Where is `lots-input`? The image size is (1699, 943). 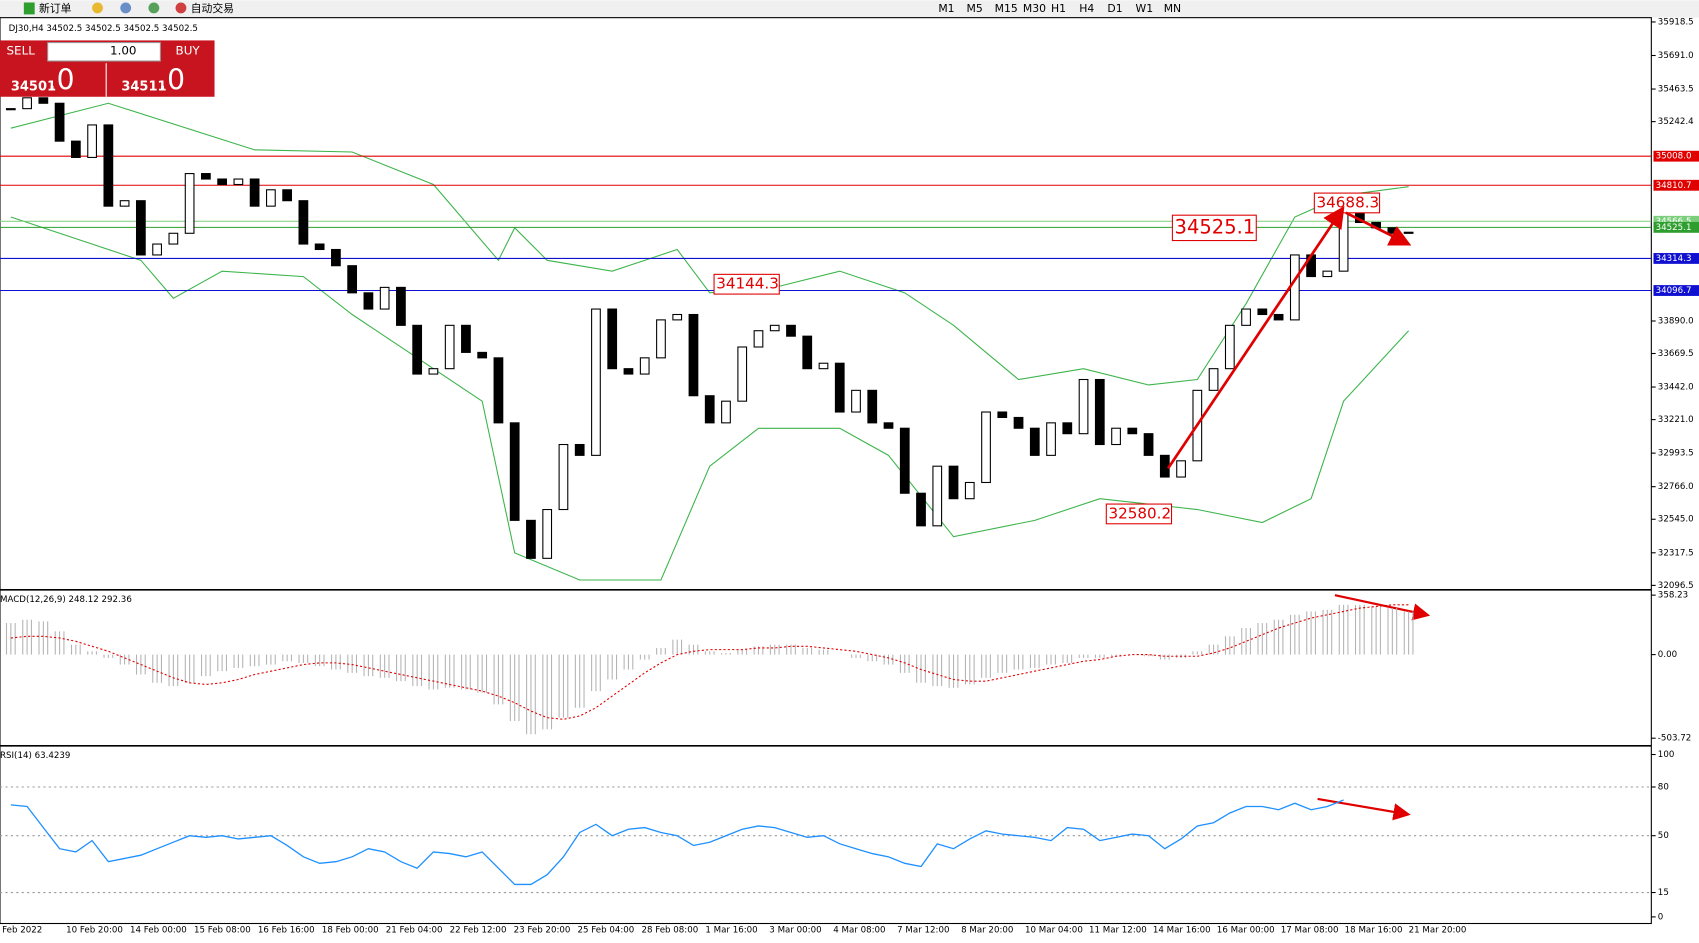 lots-input is located at coordinates (104, 52).